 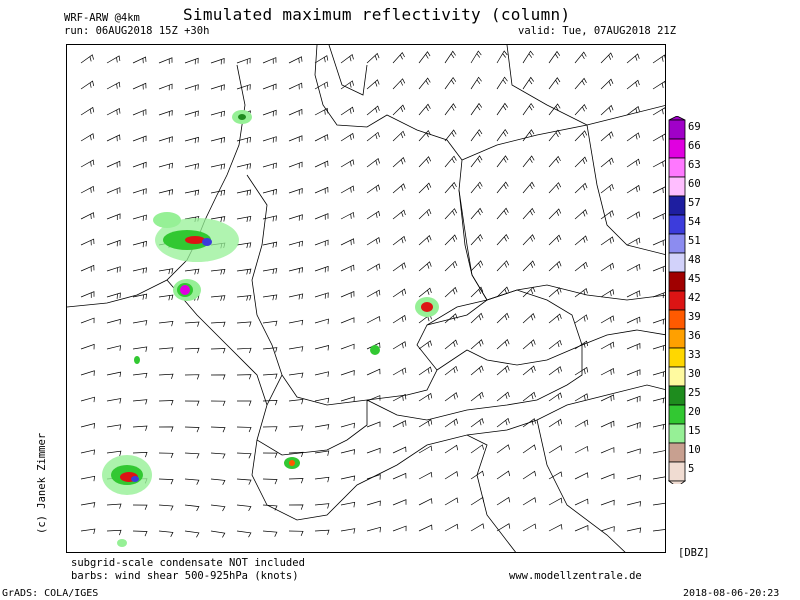 What do you see at coordinates (563, 133) in the screenshot?
I see `baltic-coast` at bounding box center [563, 133].